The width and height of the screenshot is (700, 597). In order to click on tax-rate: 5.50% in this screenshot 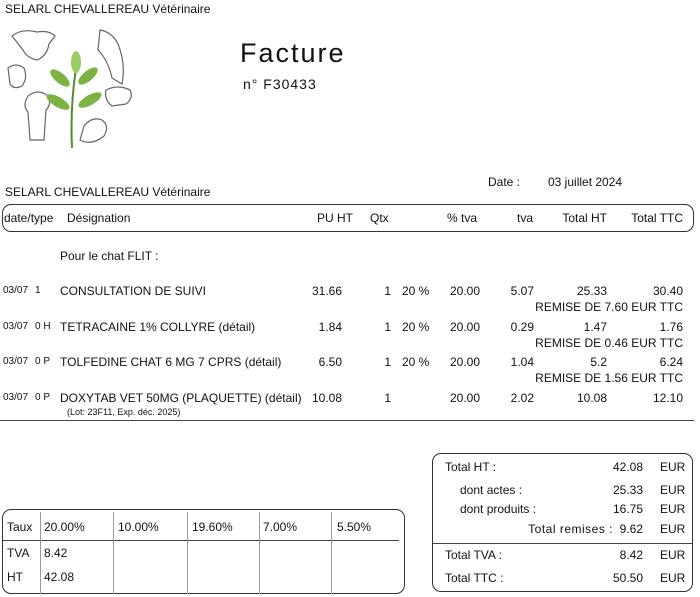, I will do `click(354, 527)`.